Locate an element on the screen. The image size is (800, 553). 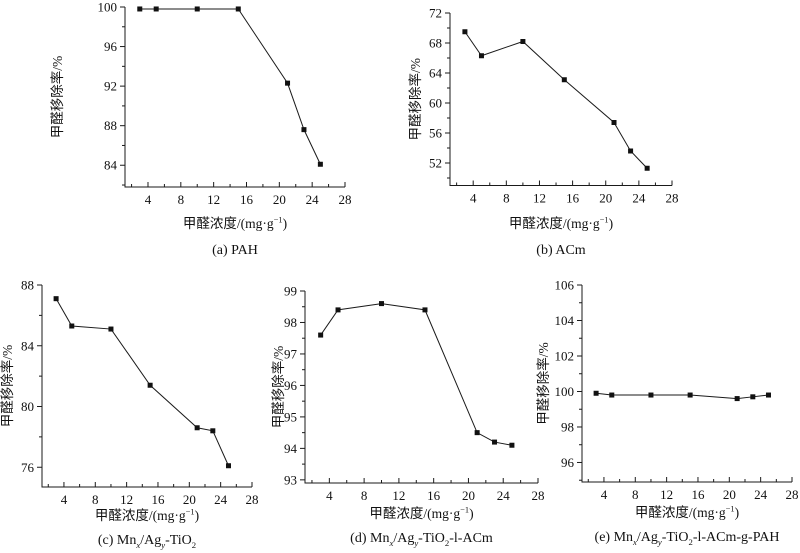
svg-text: 102 is located at coordinates (565, 355).